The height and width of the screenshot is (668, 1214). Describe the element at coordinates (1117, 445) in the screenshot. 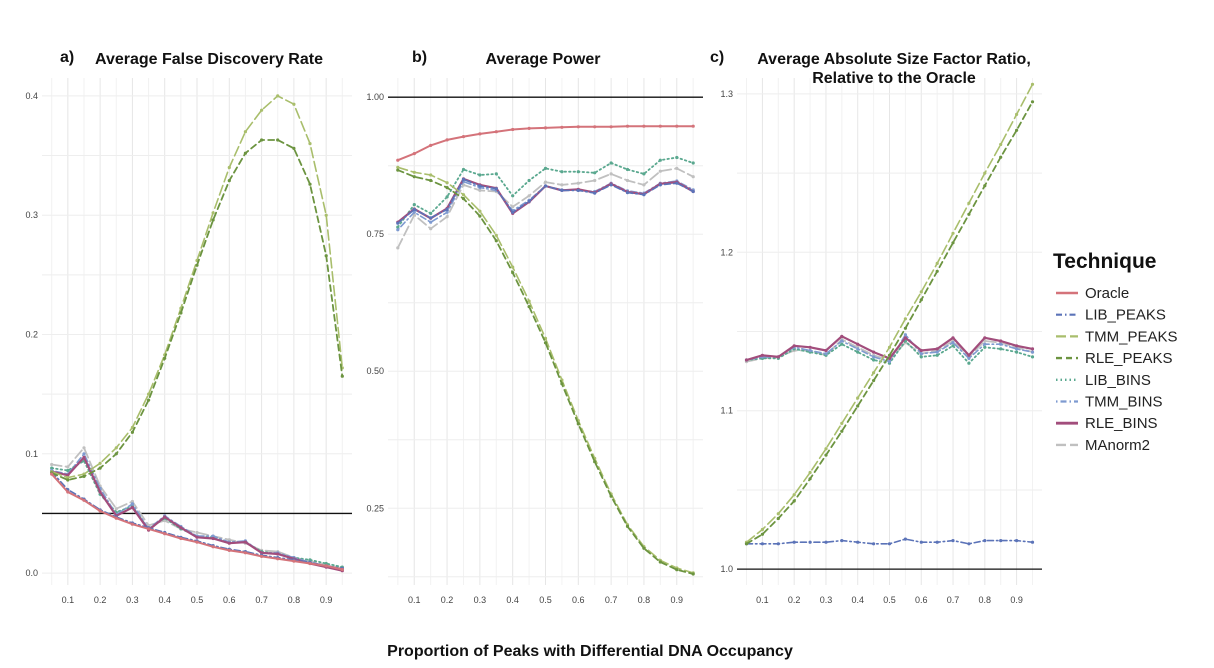

I see `legend-label: MAnorm2` at that location.